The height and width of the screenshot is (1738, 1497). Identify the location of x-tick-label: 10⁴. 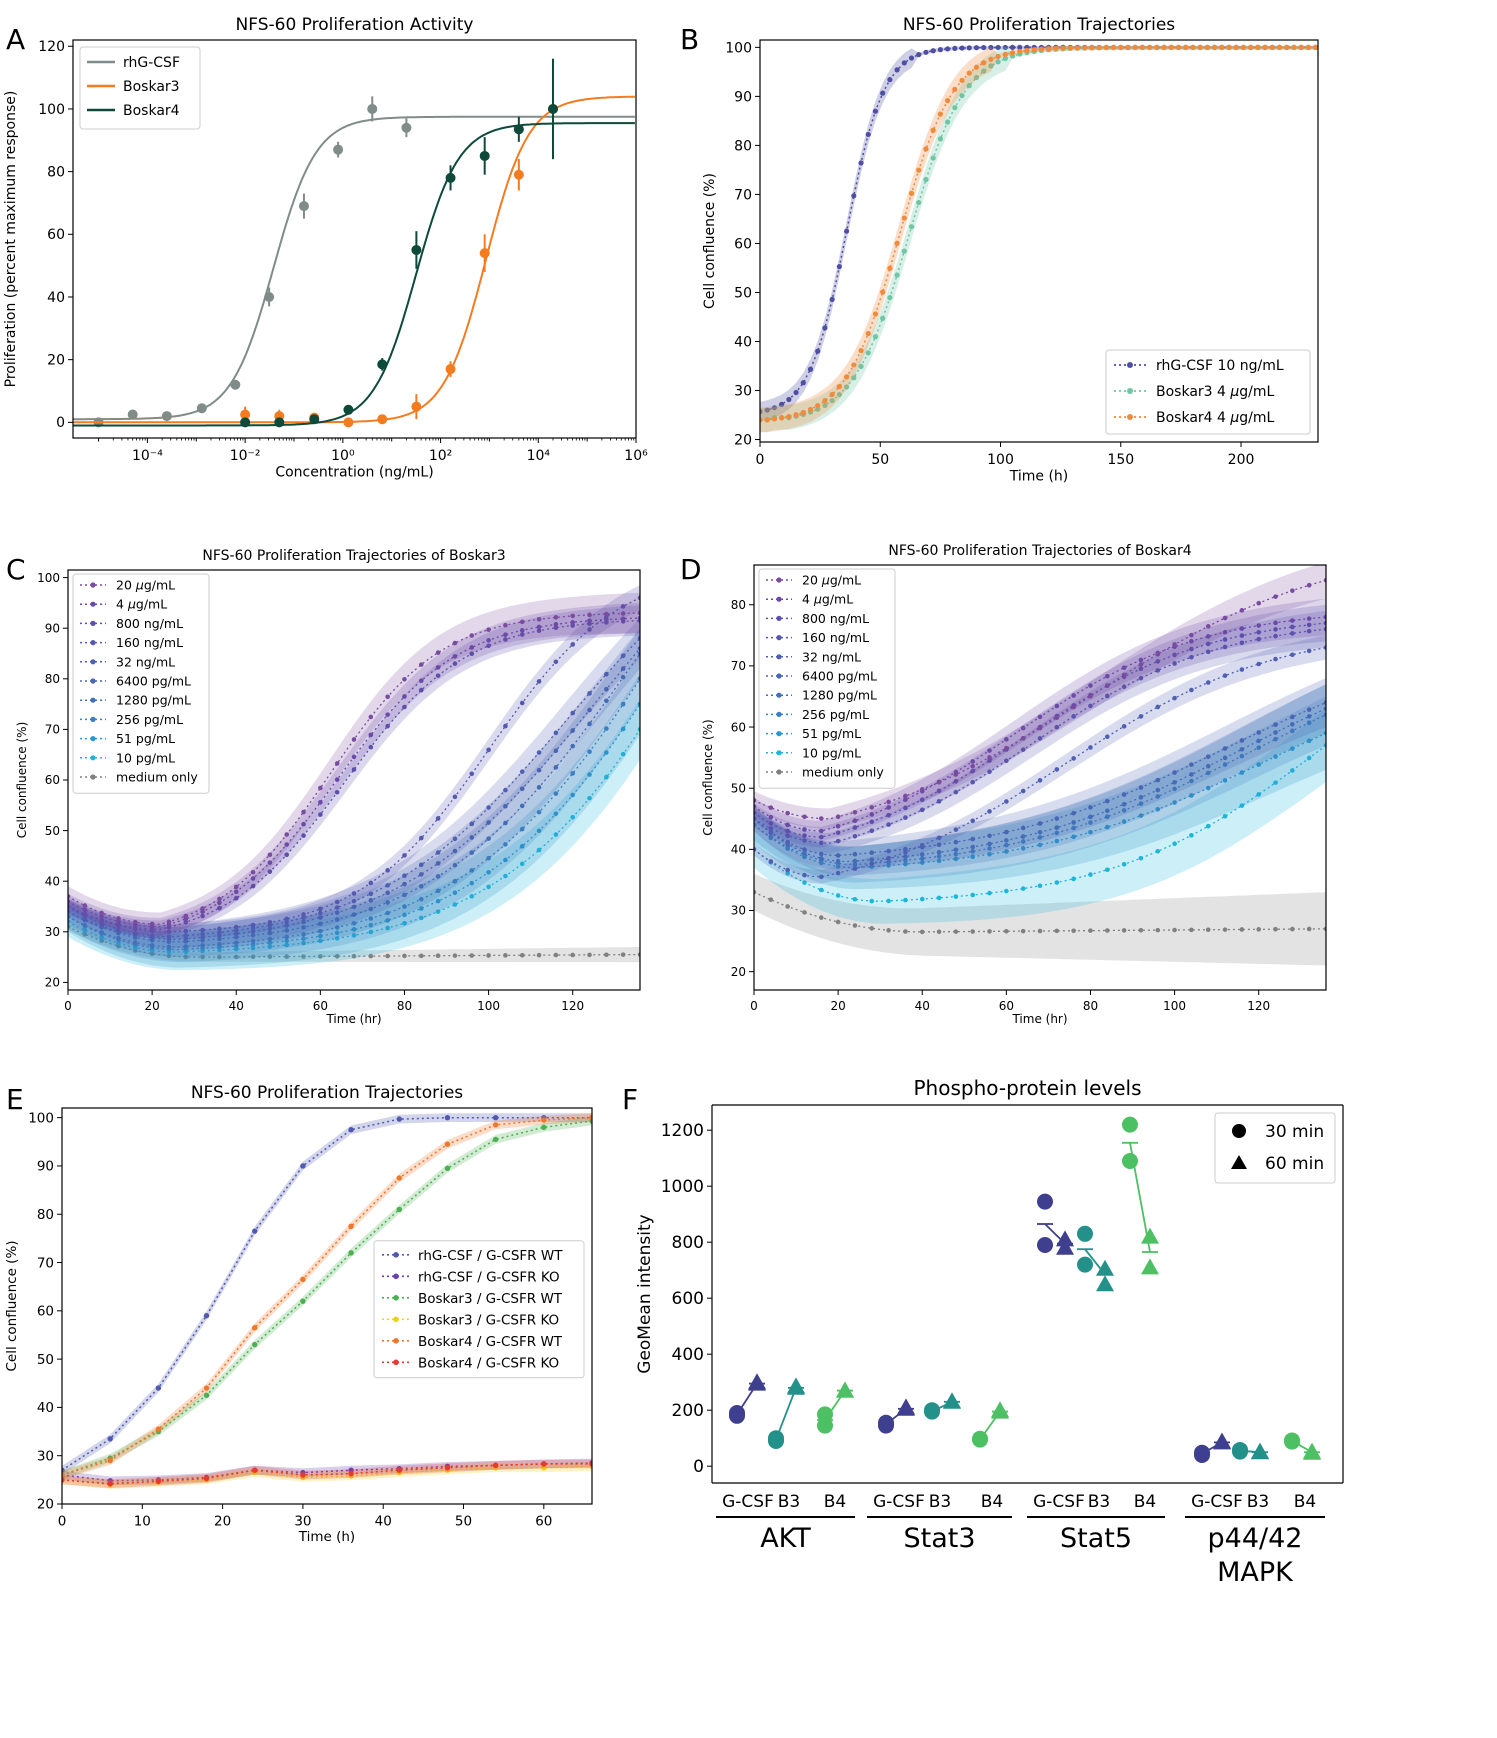
(539, 456).